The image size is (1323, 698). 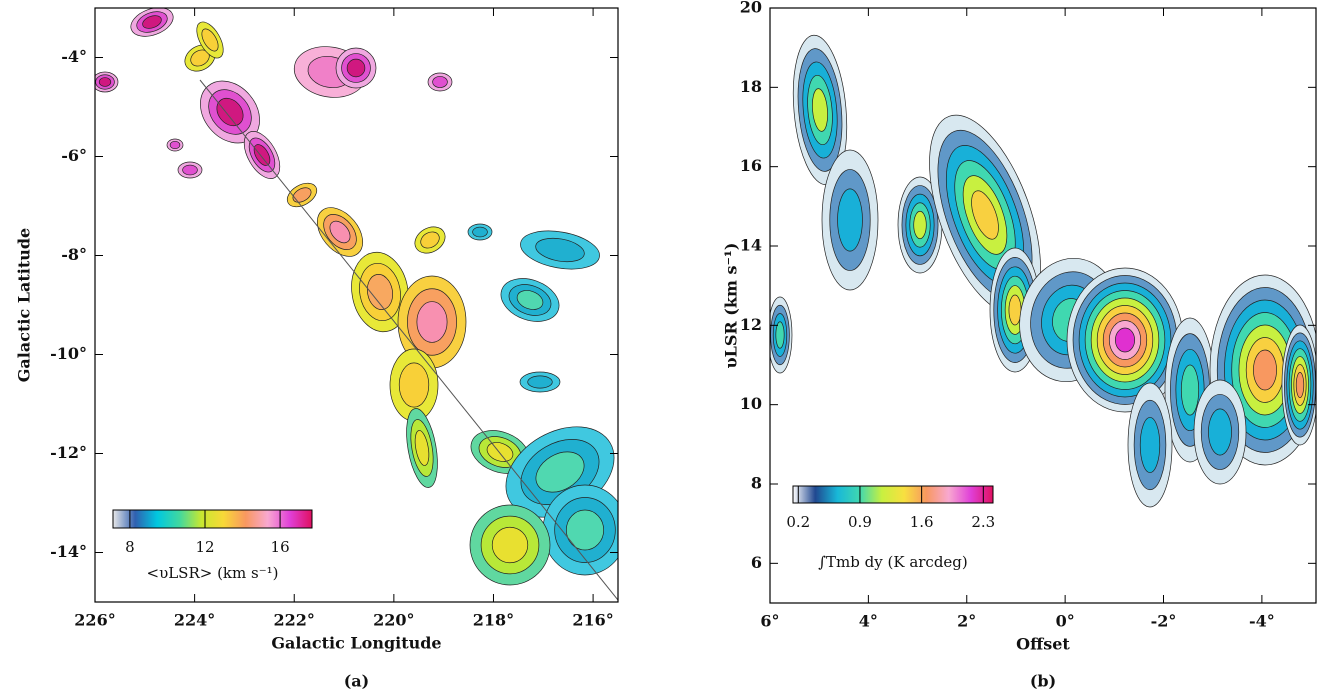 What do you see at coordinates (893, 562) in the screenshot?
I see `colorbar-label: ∫Tmb dy (K arcdeg)` at bounding box center [893, 562].